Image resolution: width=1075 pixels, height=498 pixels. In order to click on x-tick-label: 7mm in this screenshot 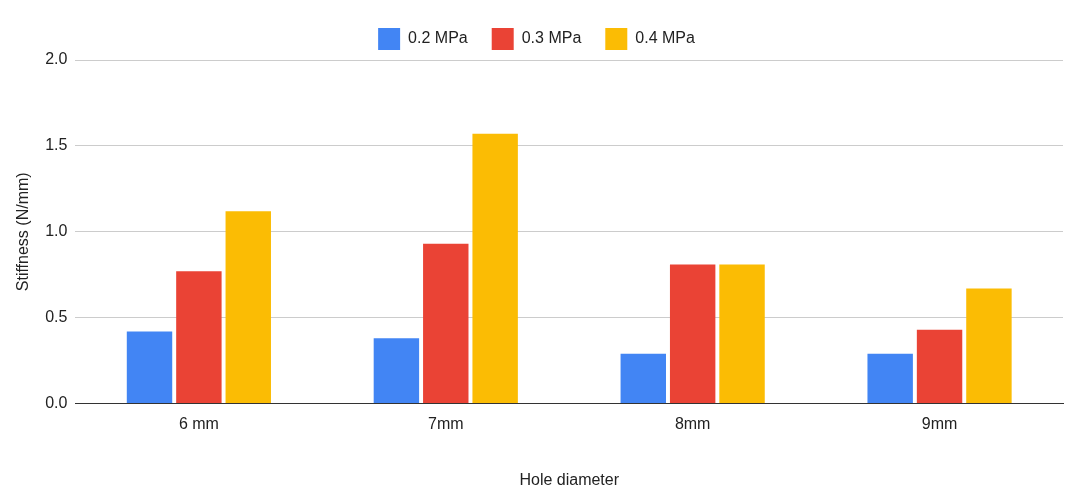, I will do `click(446, 423)`.